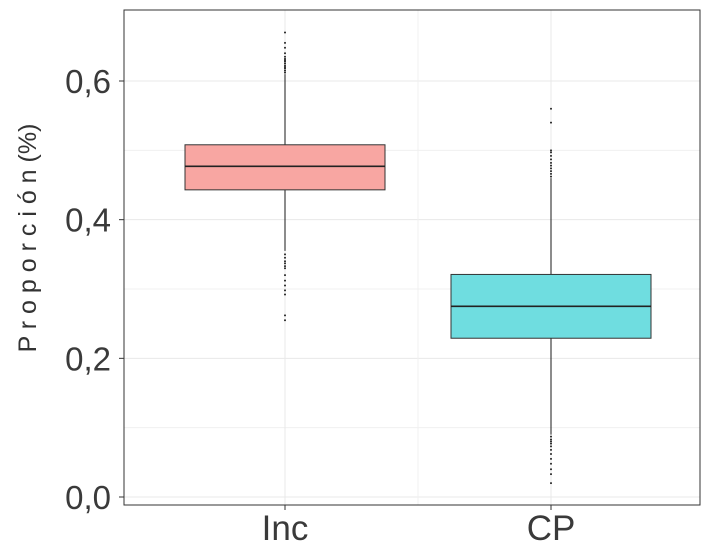 This screenshot has width=702, height=545. I want to click on x-tick-label: CP, so click(551, 527).